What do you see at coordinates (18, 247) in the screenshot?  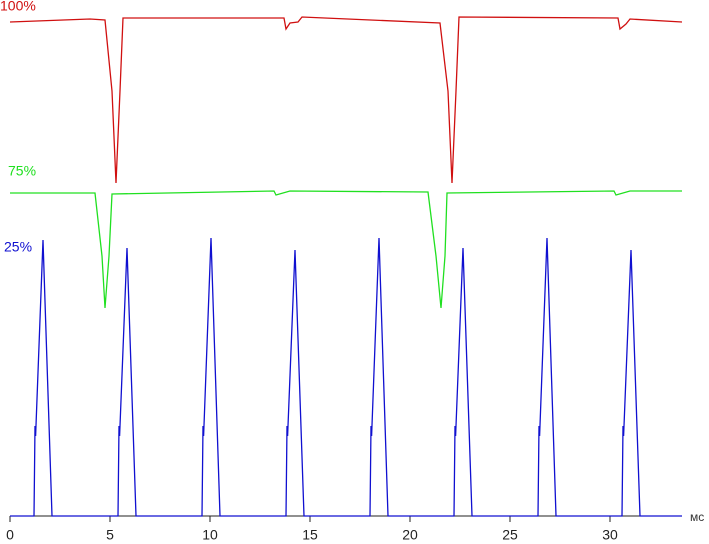 I see `series-label: 25%` at bounding box center [18, 247].